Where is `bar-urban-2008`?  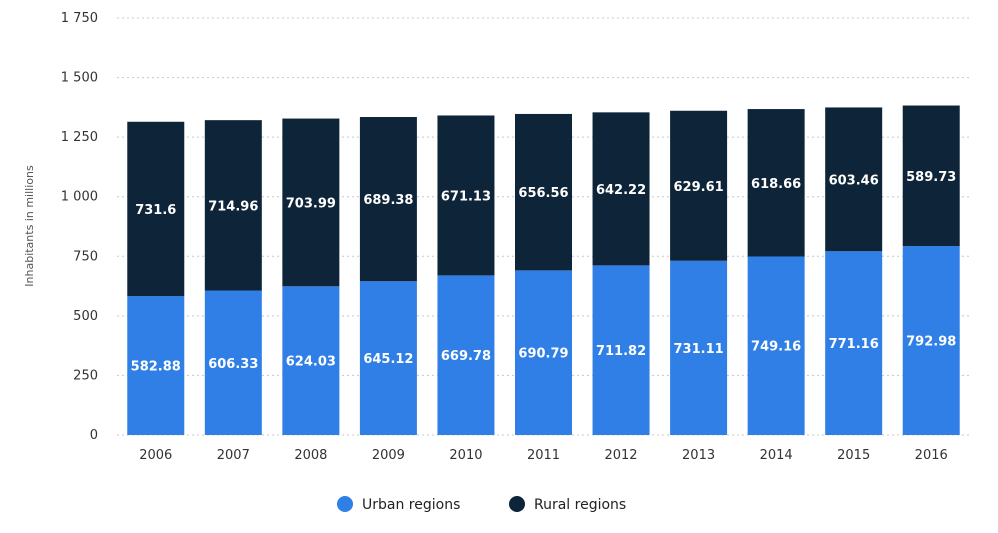
bar-urban-2008 is located at coordinates (311, 360).